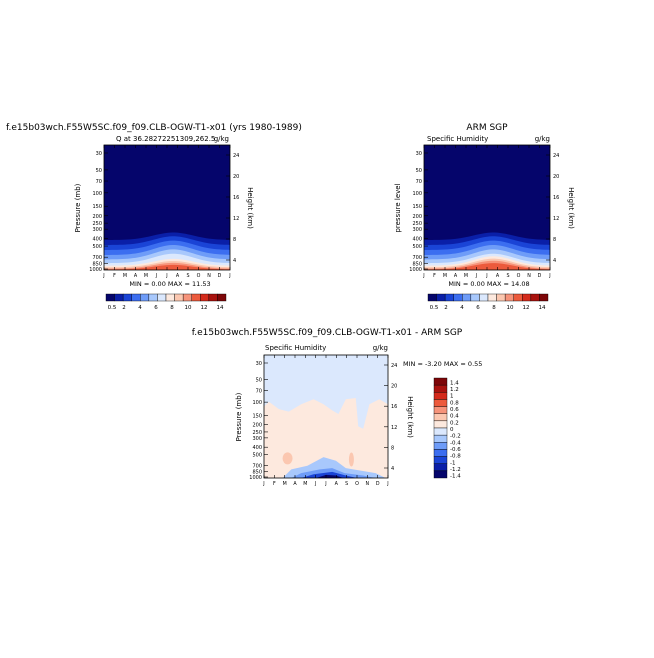 This screenshot has height=658, width=654. Describe the element at coordinates (454, 383) in the screenshot. I see `colorbar-label: 1.4` at that location.